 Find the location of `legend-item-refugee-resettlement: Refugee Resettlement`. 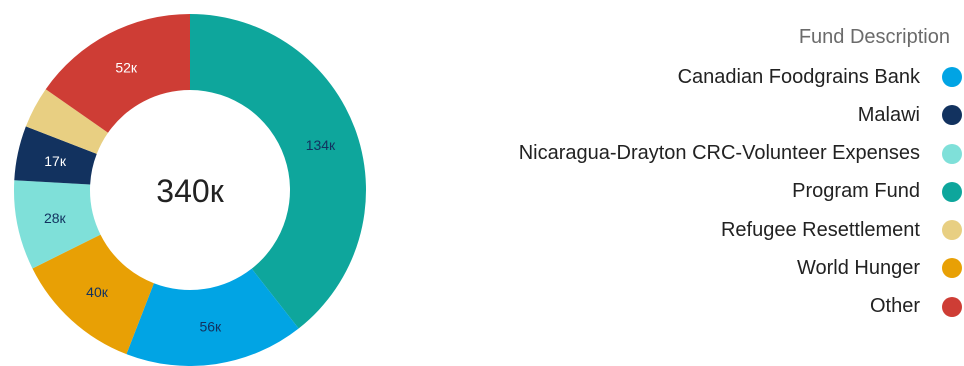

legend-item-refugee-resettlement: Refugee Resettlement is located at coordinates (664, 229).